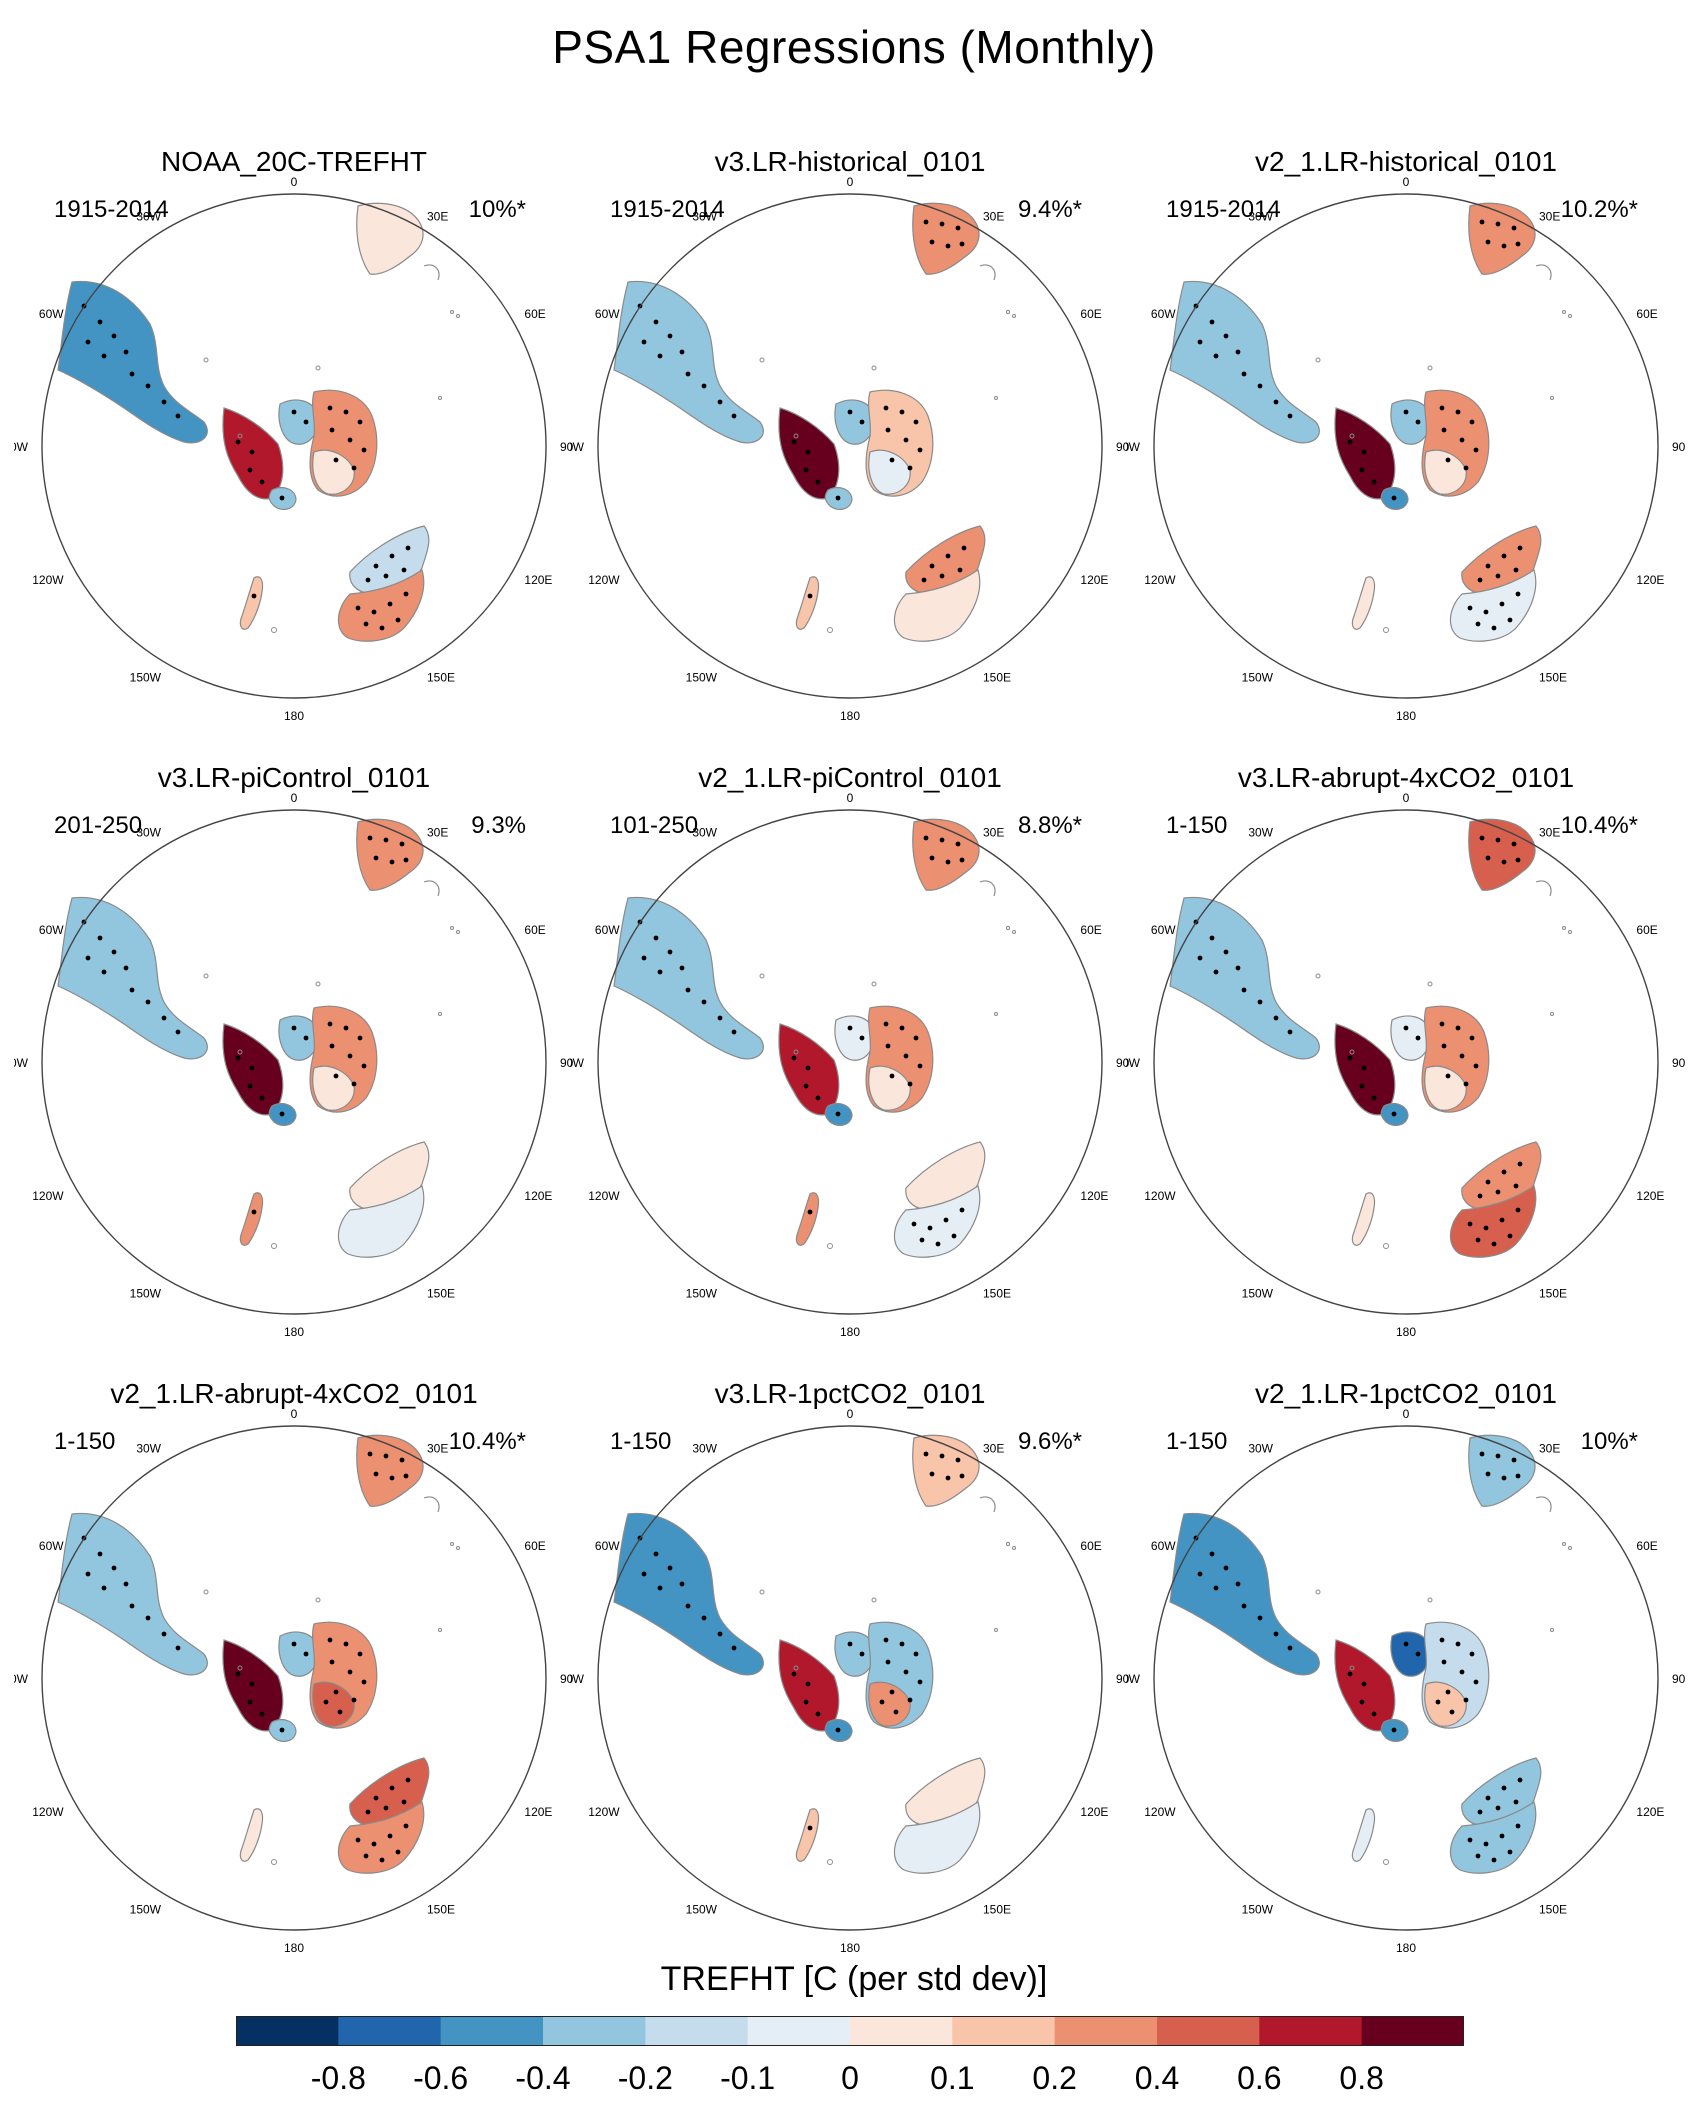 Image resolution: width=1708 pixels, height=2122 pixels. Describe the element at coordinates (294, 716) in the screenshot. I see `longitude-label: 180` at that location.